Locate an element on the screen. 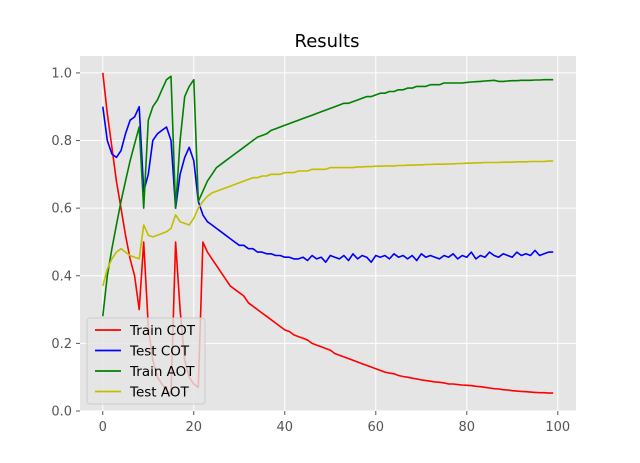 The height and width of the screenshot is (463, 640). legend: Train COT Test COT Train AOT Test AOT is located at coordinates (146, 361).